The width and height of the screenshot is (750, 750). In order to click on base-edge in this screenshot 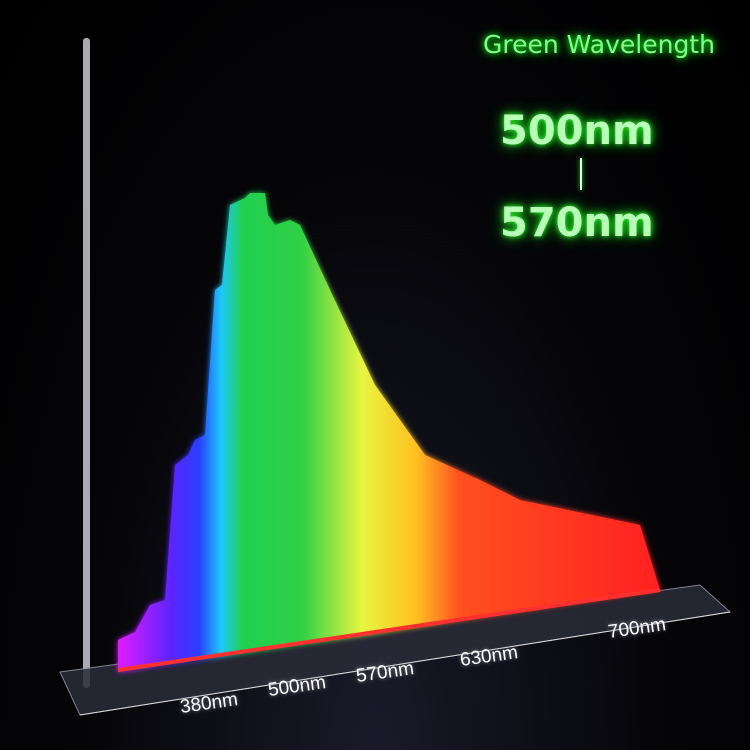, I will do `click(405, 663)`.